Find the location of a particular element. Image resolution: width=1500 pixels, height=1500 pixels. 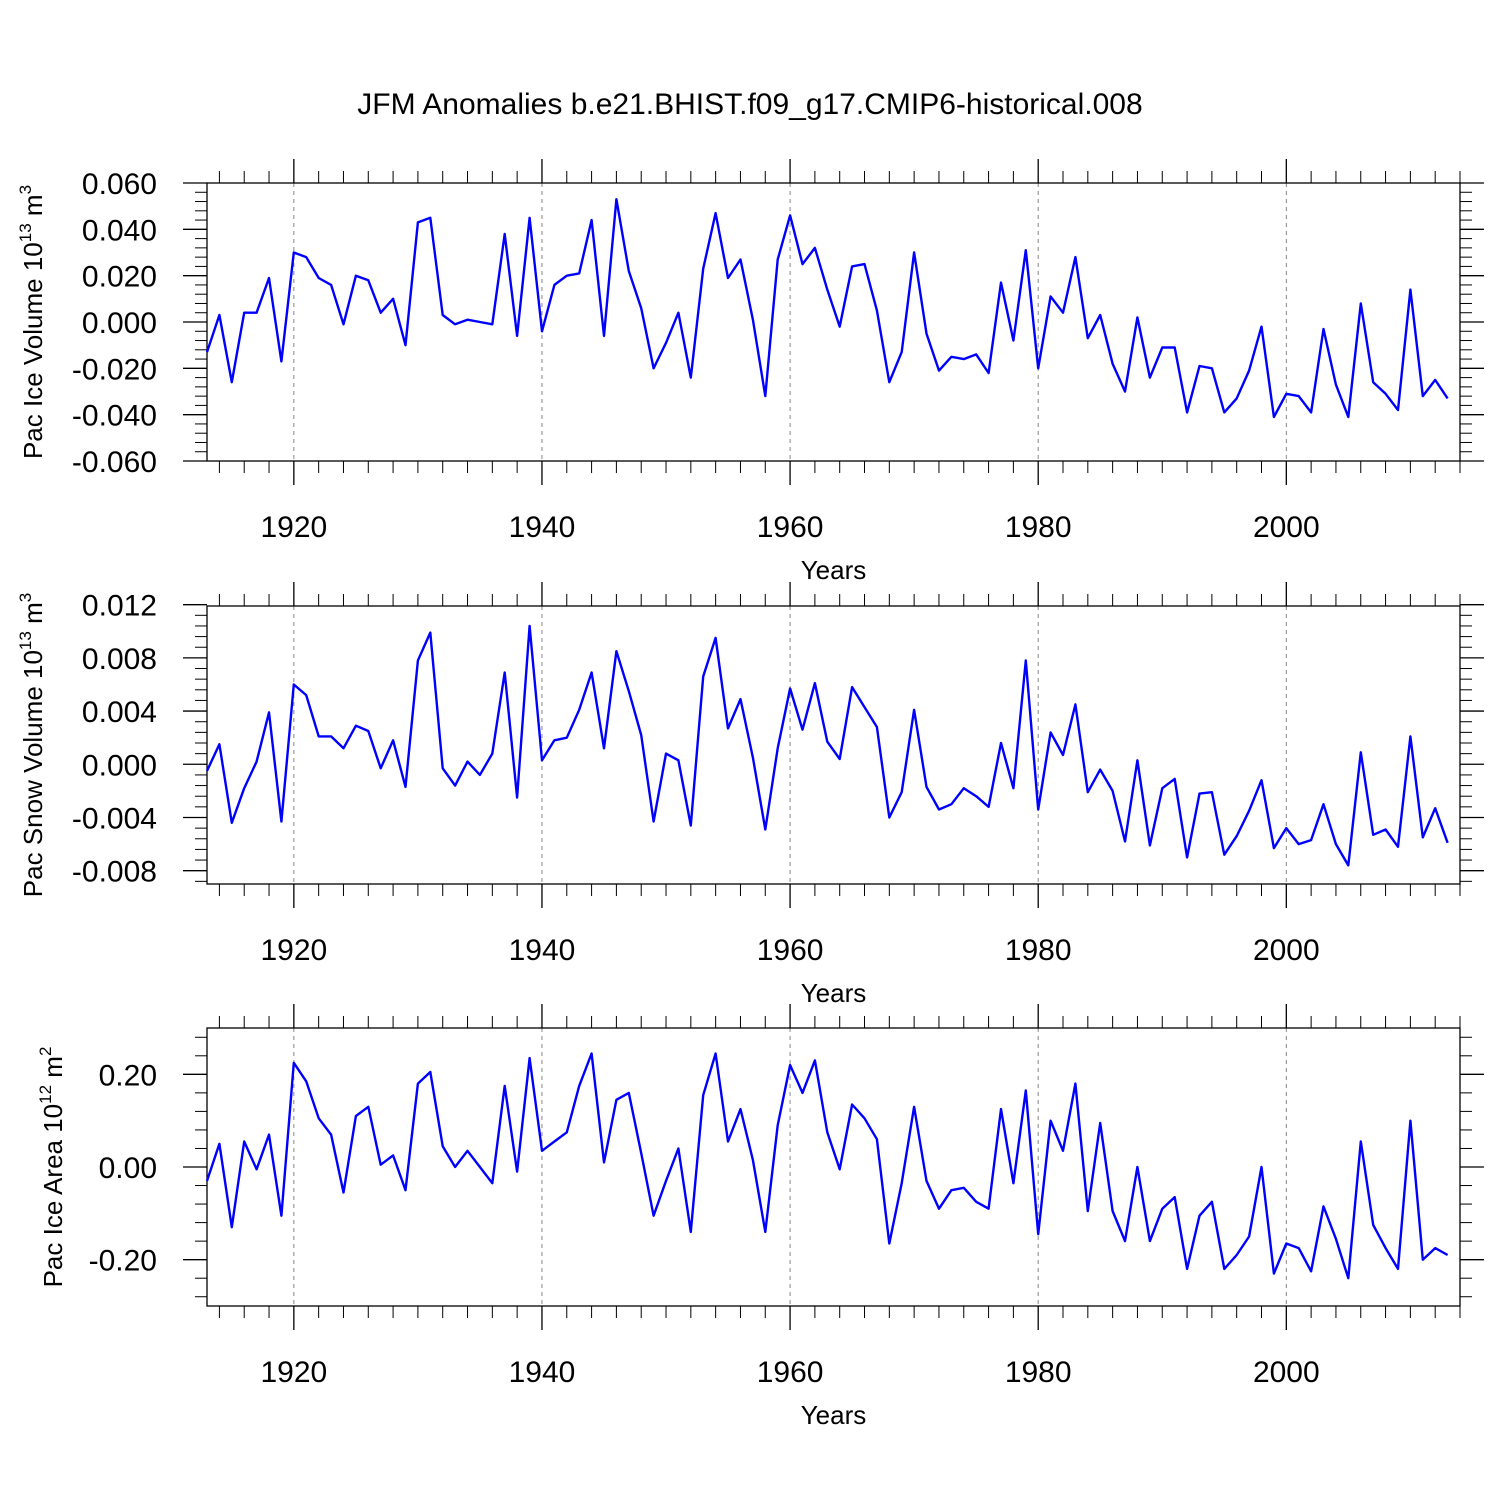

panel-2-y-tick-label: -0.008 is located at coordinates (114, 872).